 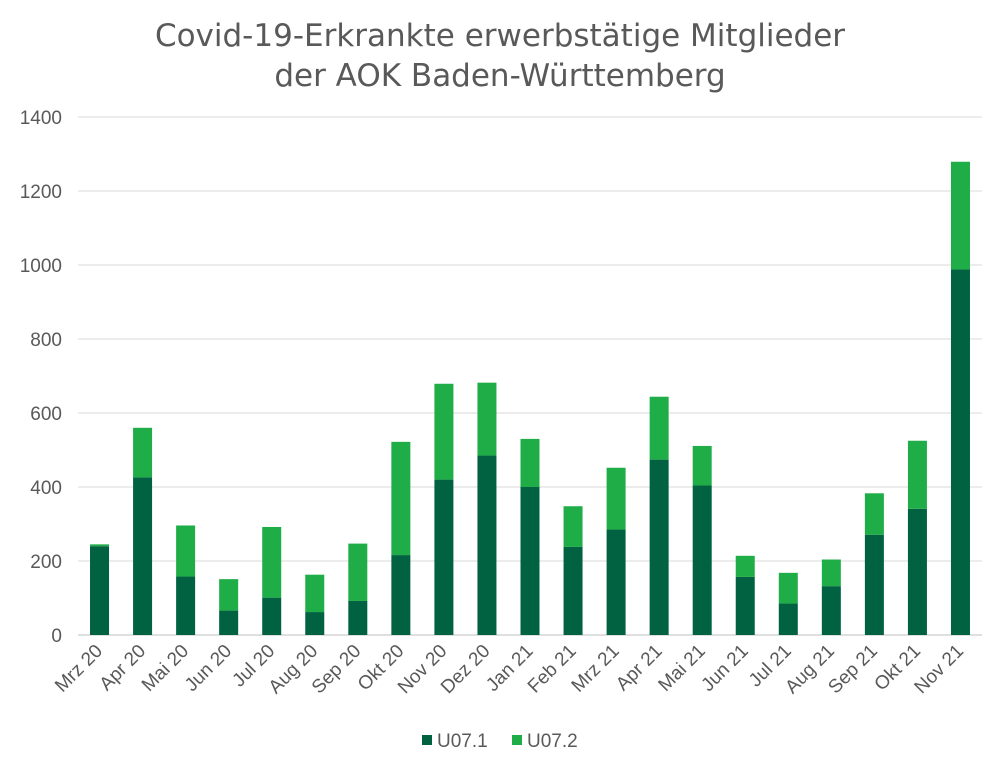 What do you see at coordinates (500, 741) in the screenshot?
I see `legend: U07.1 U07.2` at bounding box center [500, 741].